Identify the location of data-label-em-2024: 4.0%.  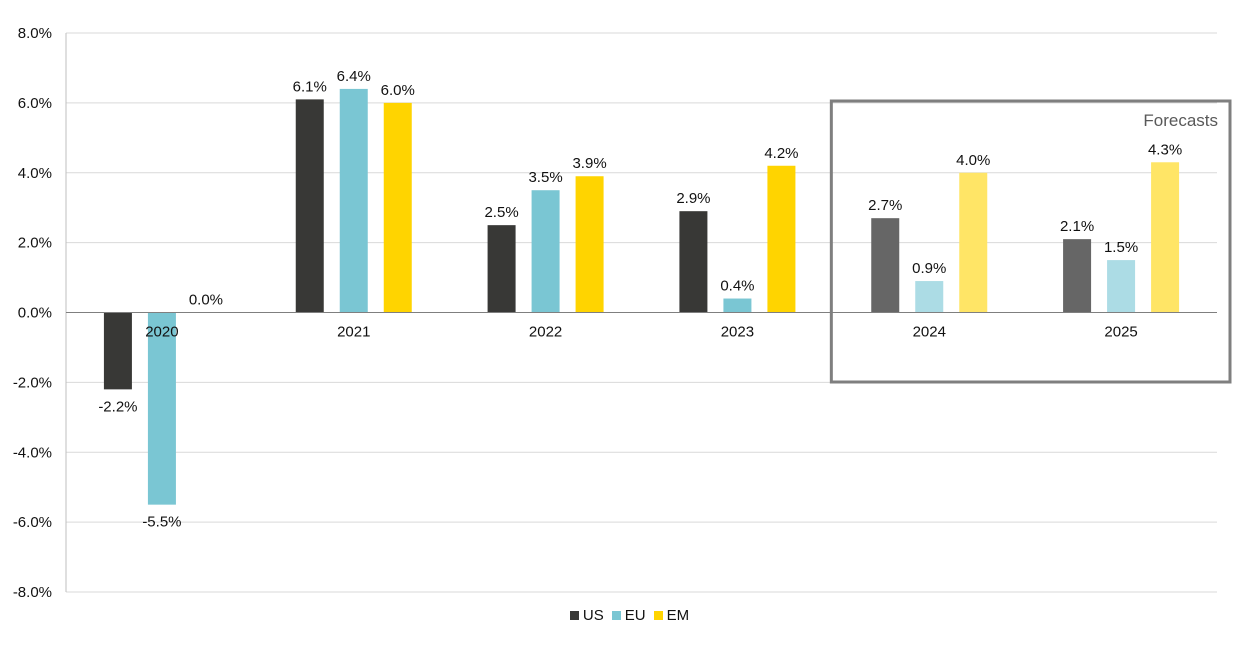
(973, 160).